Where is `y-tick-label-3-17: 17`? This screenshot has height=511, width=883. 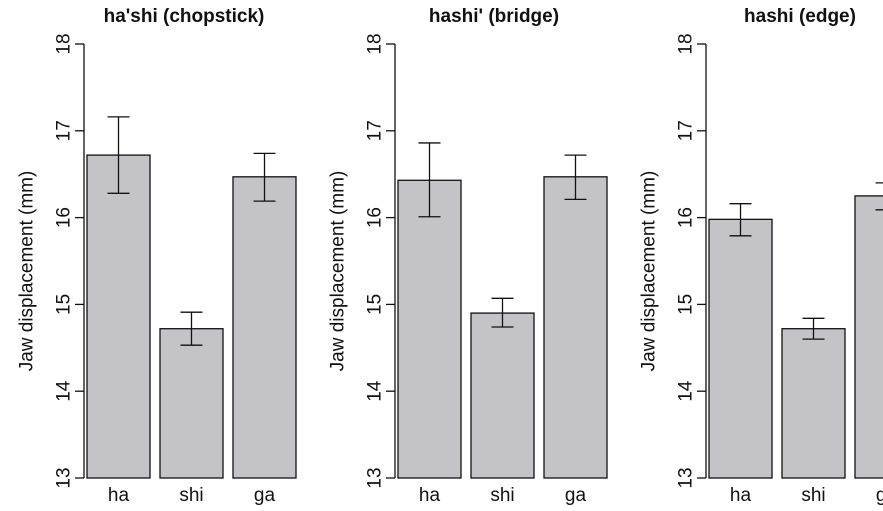
y-tick-label-3-17: 17 is located at coordinates (686, 130).